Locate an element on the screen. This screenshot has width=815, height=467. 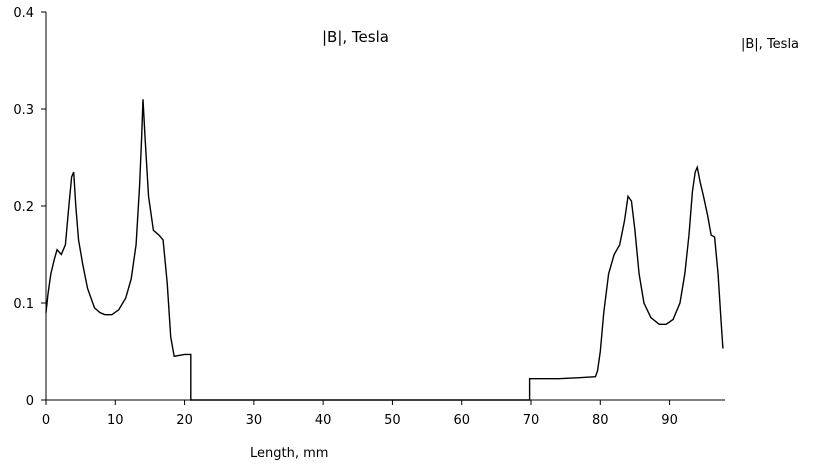
x-tick-label: 20 is located at coordinates (184, 420).